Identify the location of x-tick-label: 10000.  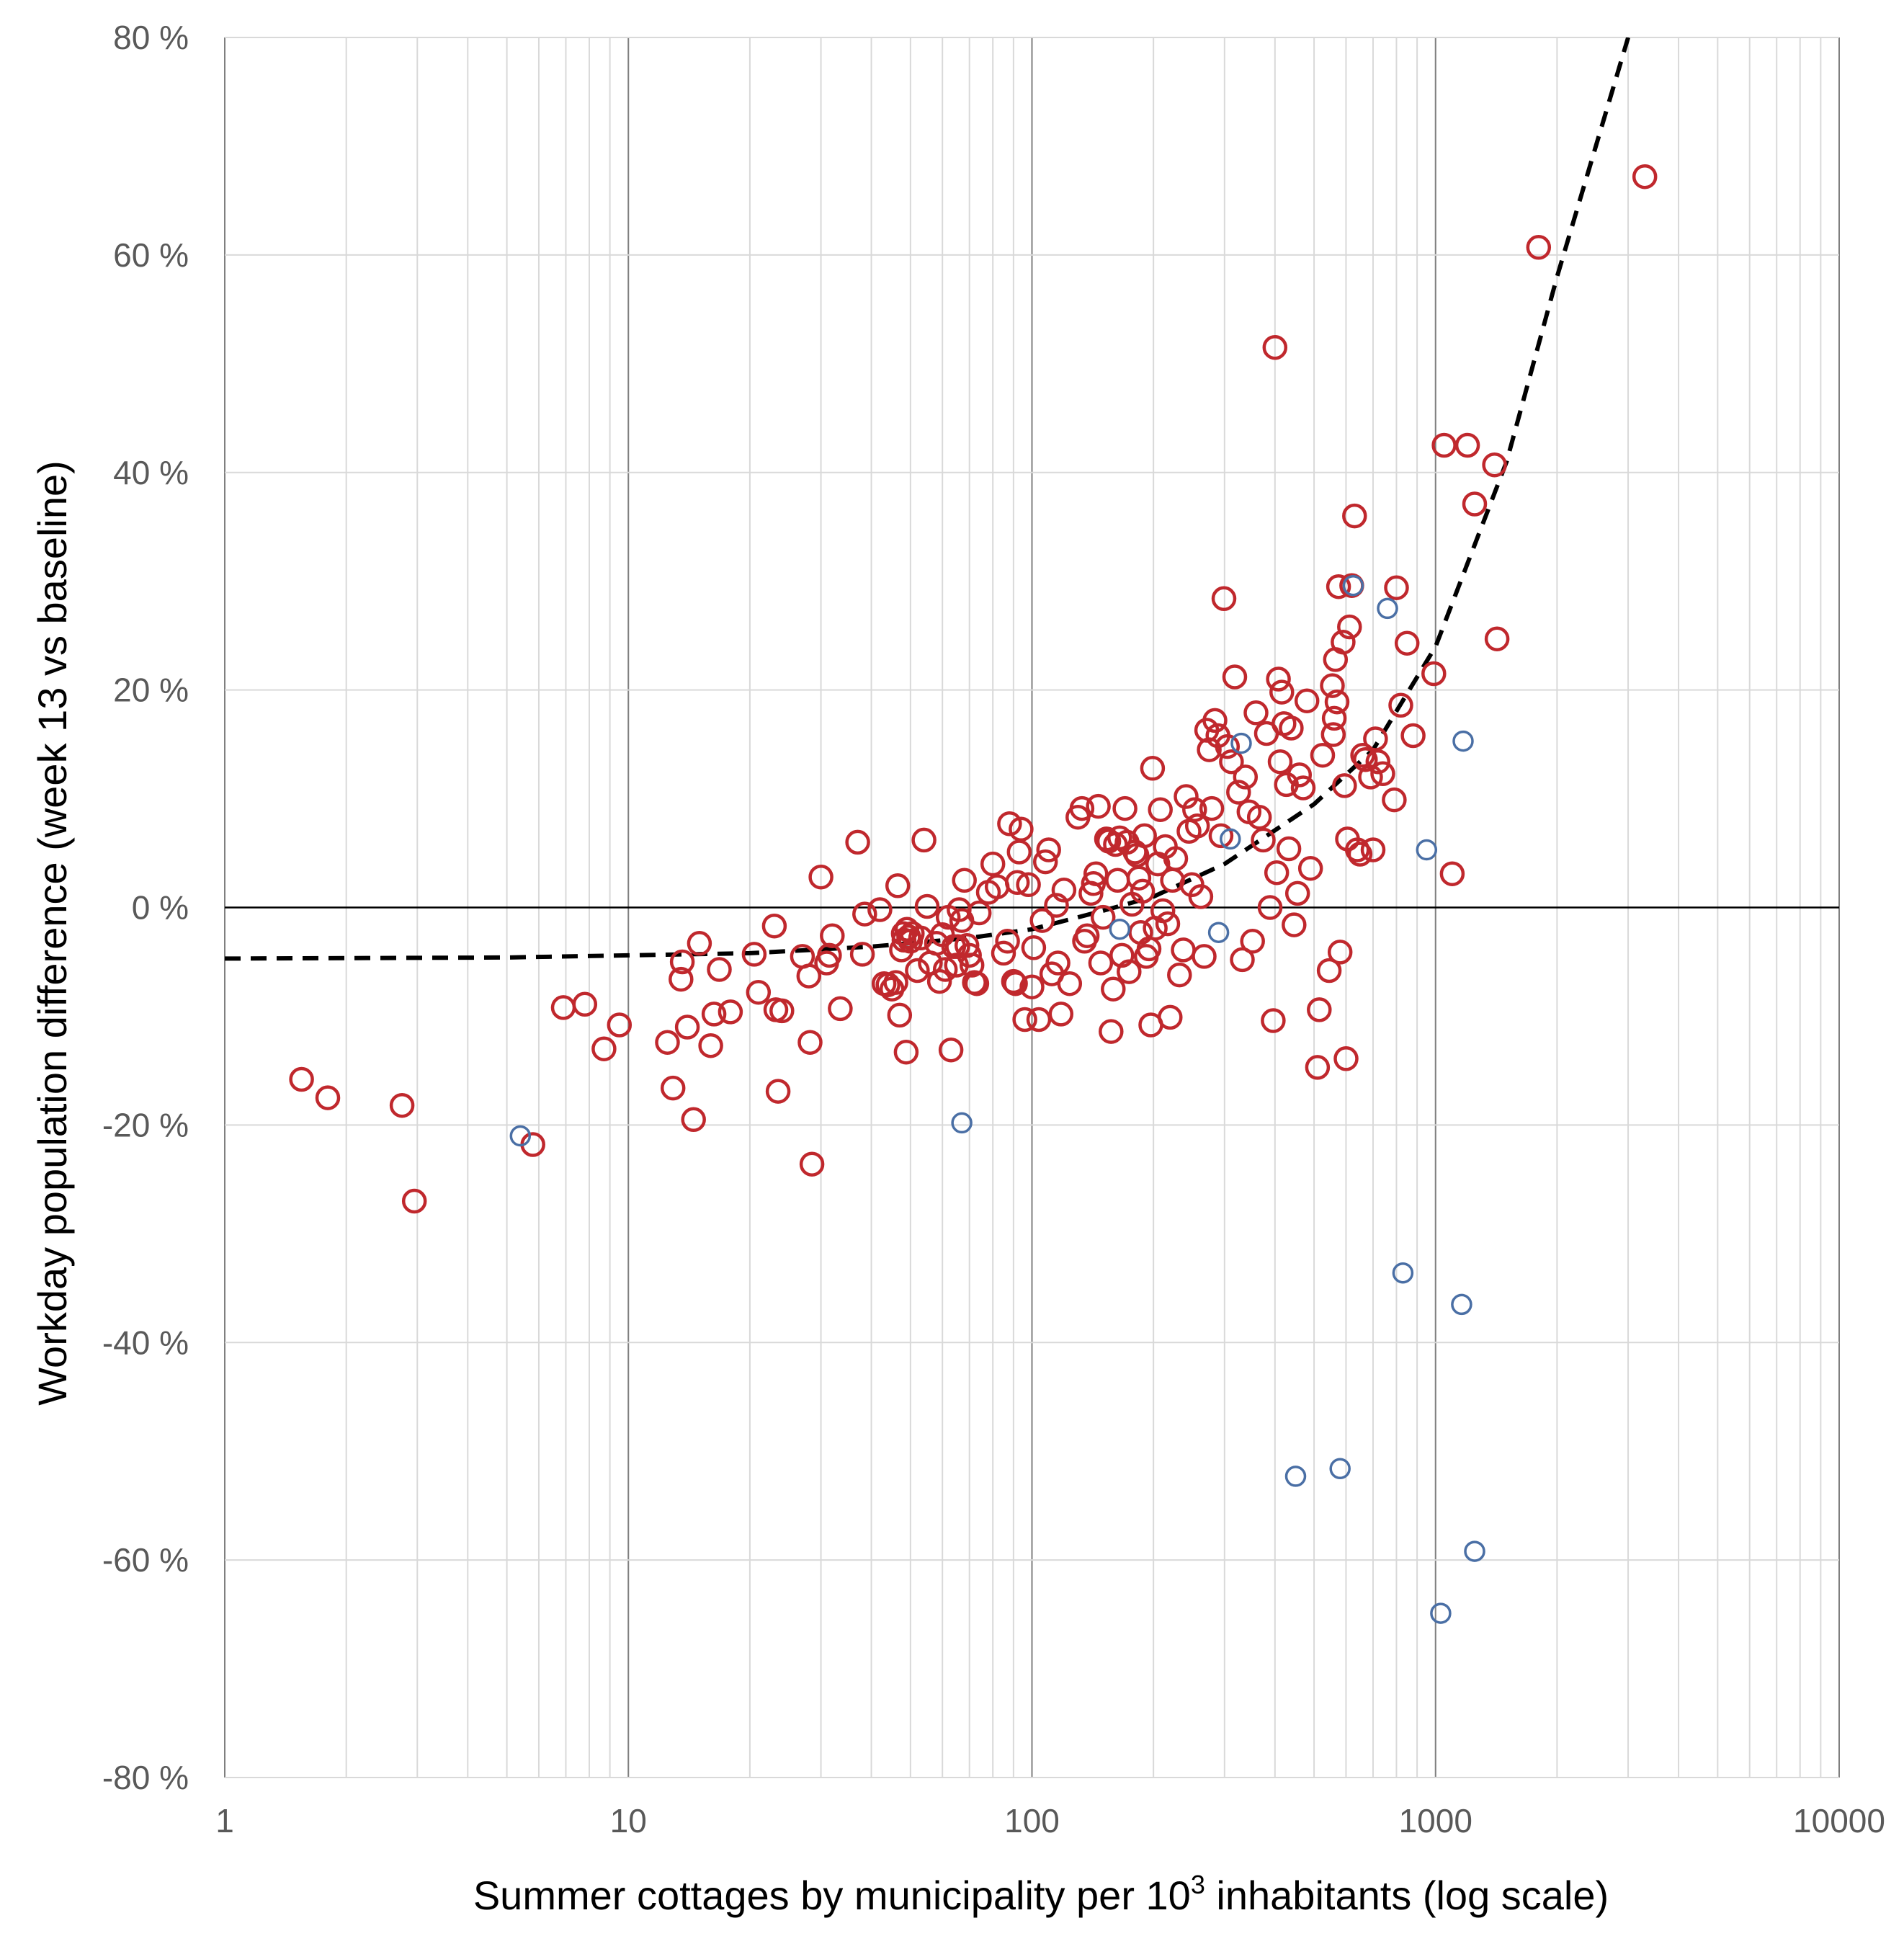
(1839, 1820).